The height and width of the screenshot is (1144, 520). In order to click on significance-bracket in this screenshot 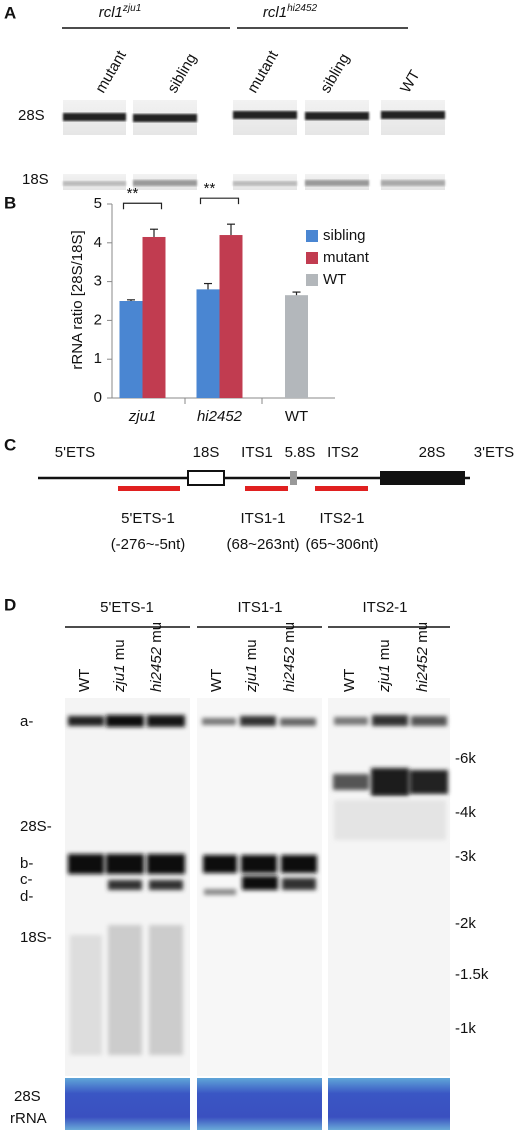, I will do `click(142, 206)`.